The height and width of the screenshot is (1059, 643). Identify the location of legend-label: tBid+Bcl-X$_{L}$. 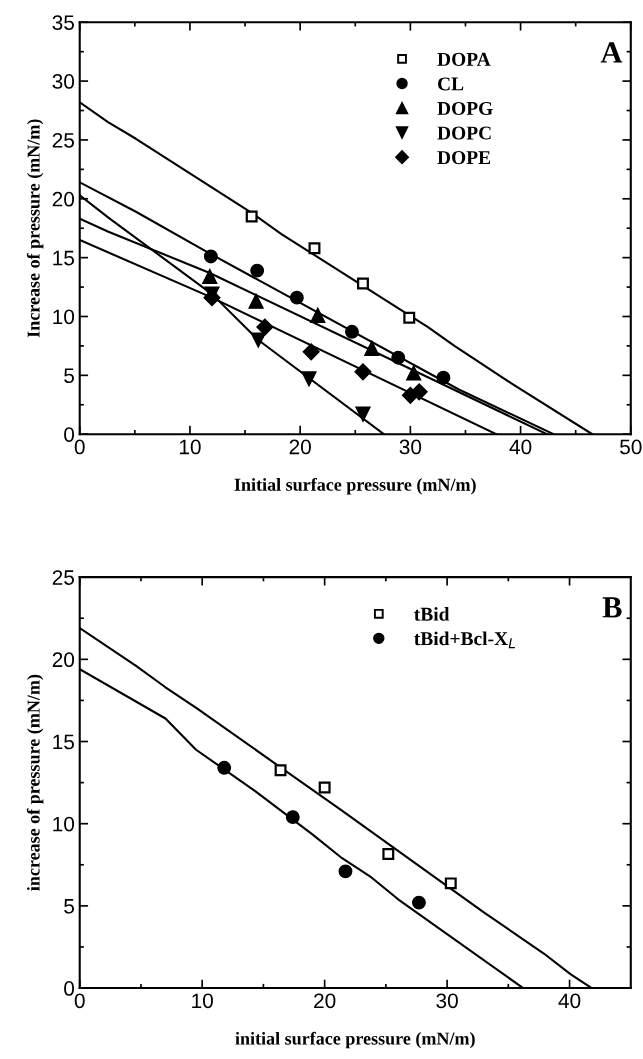
(465, 640).